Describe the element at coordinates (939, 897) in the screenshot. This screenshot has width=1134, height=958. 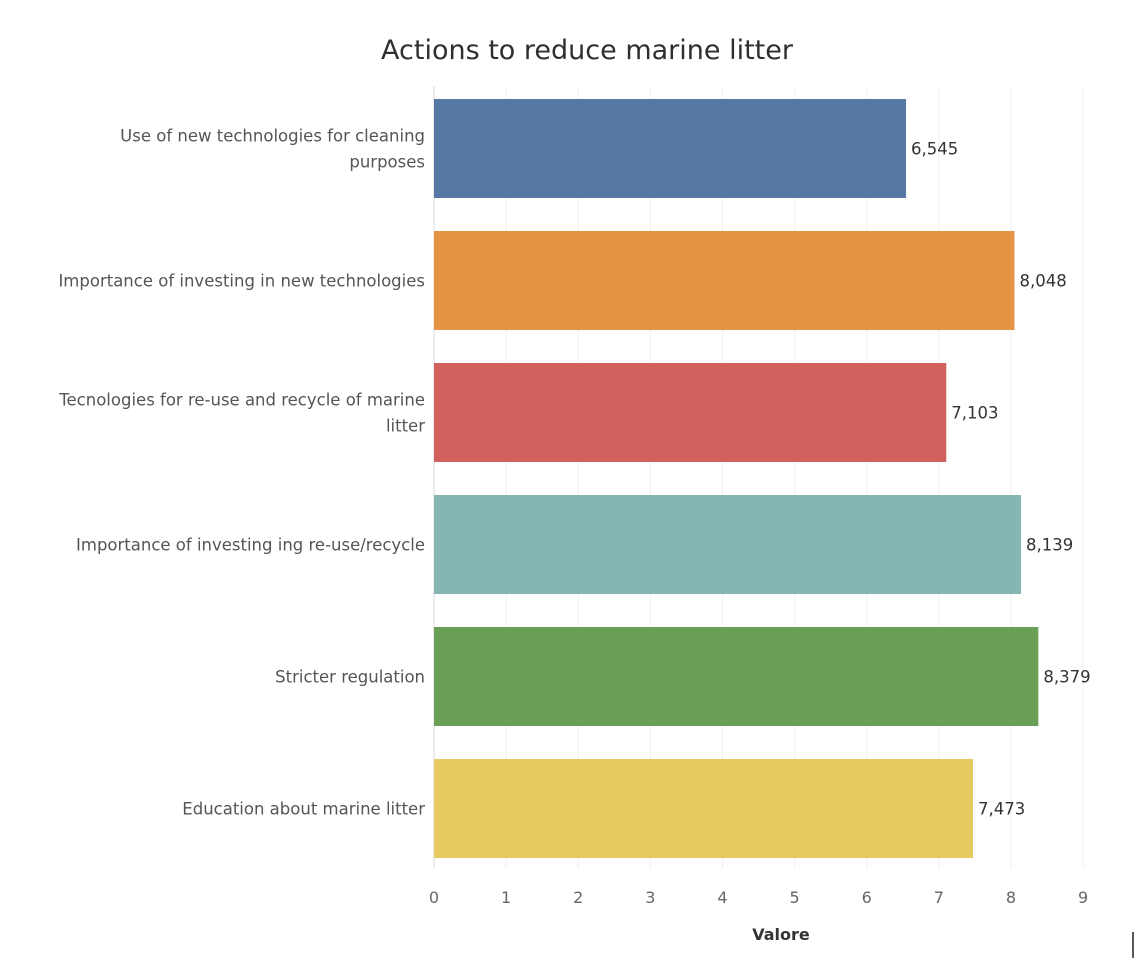
I see `x-tick-label: 7` at that location.